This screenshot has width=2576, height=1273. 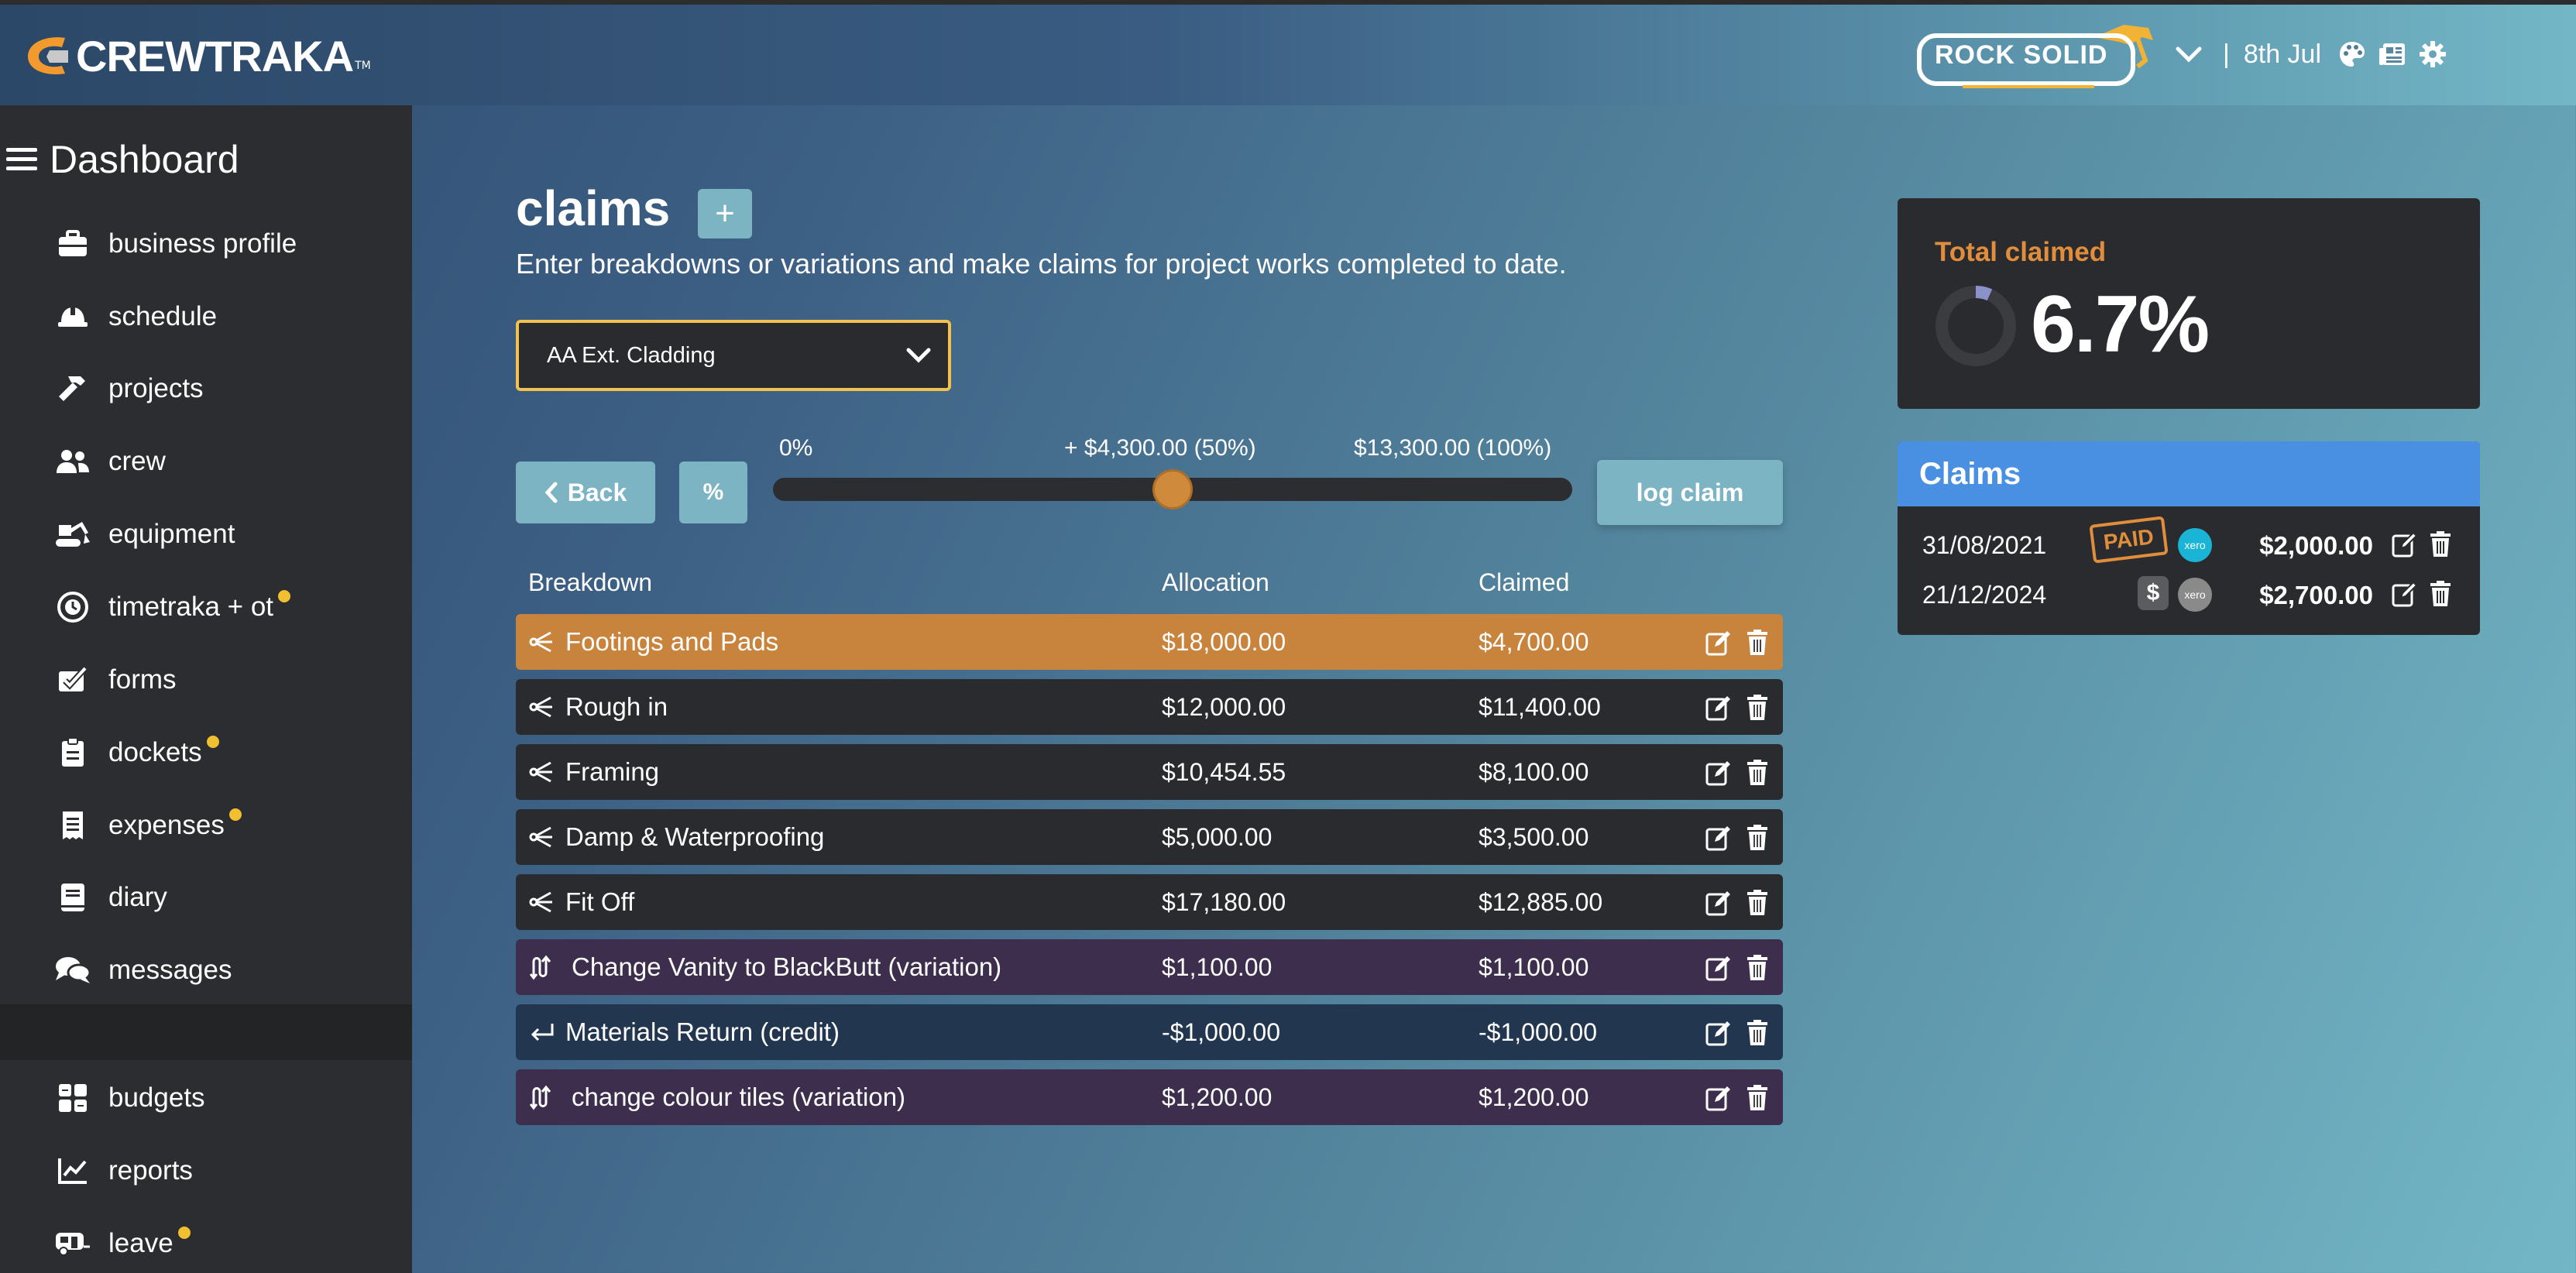 What do you see at coordinates (206, 970) in the screenshot?
I see `sidebar-item-messages: messages` at bounding box center [206, 970].